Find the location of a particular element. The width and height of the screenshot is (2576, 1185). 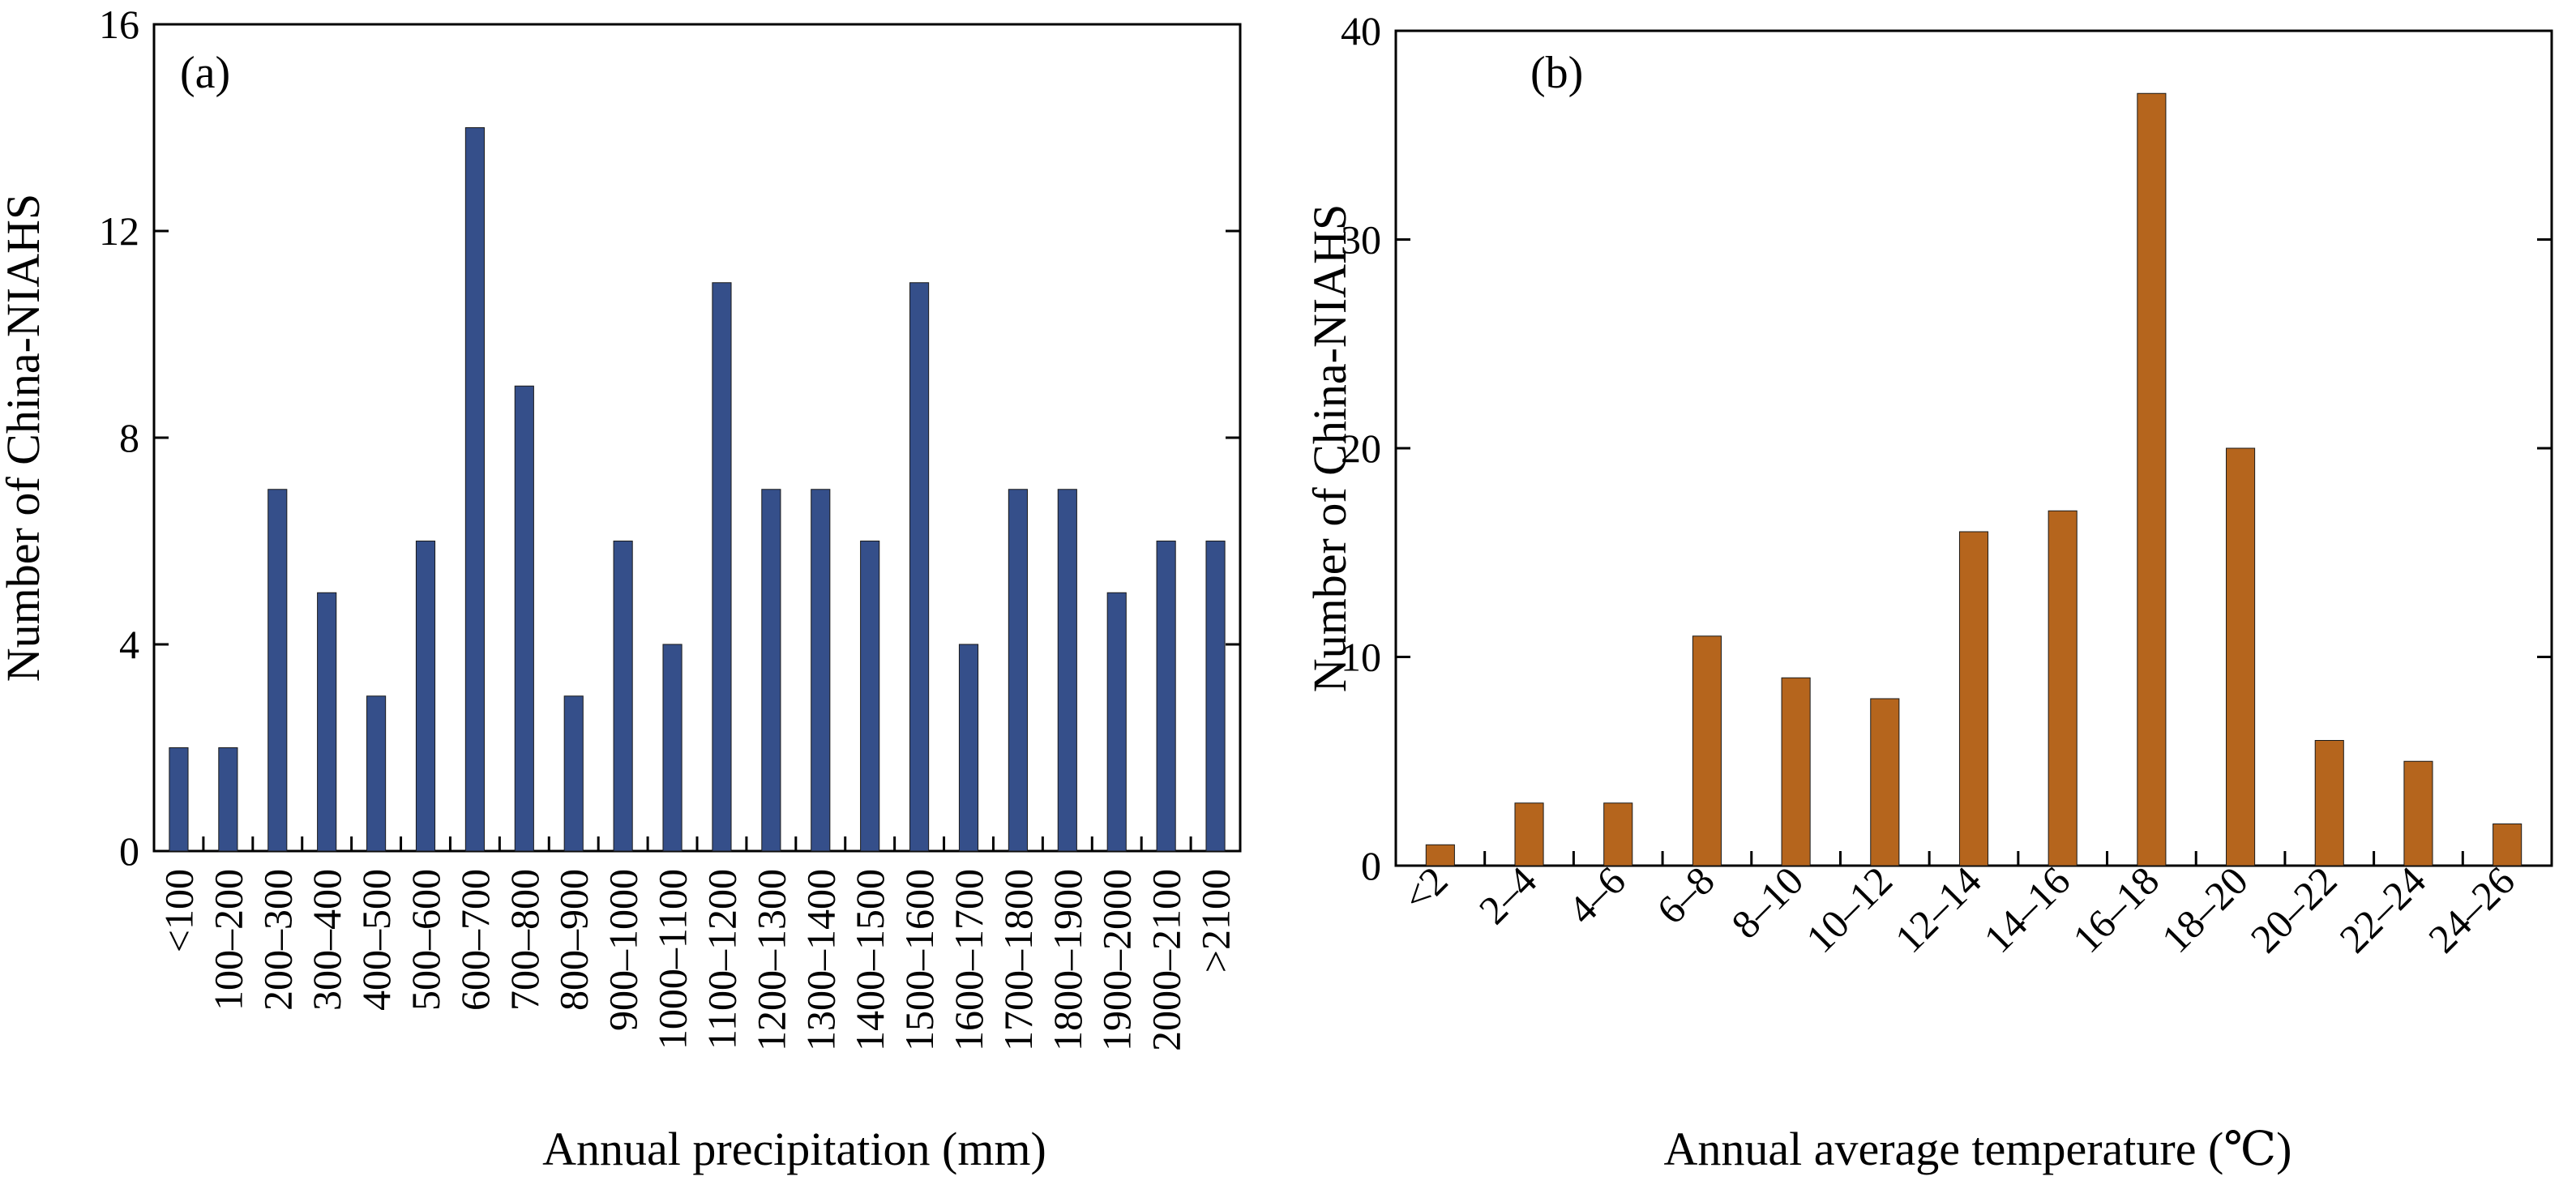

chart2-y-tick-label: 10 is located at coordinates (1361, 657).